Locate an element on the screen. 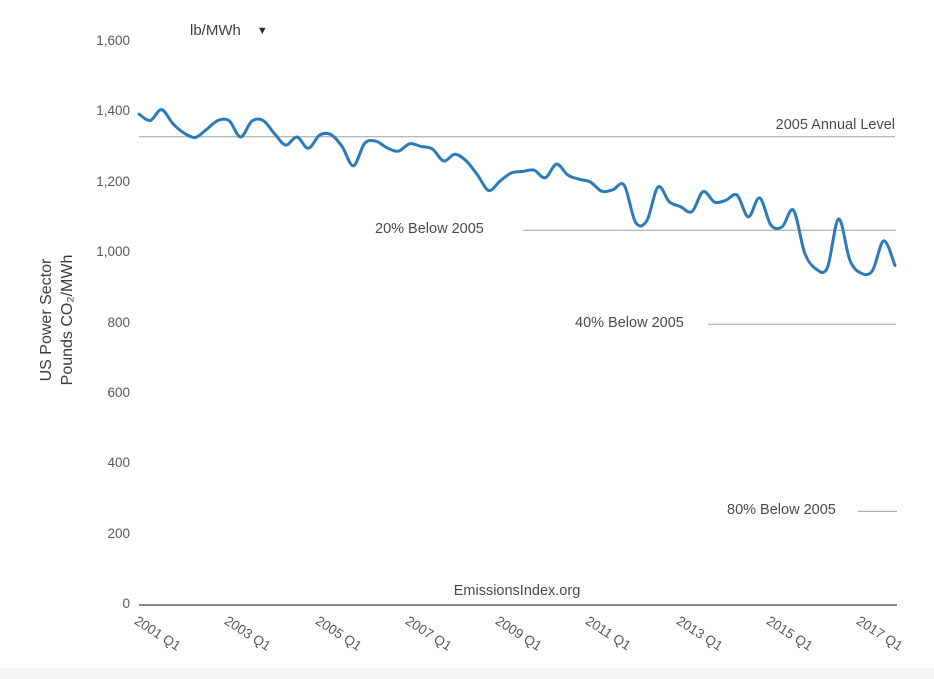 The height and width of the screenshot is (679, 934). reference-line-label: 80% Below 2005 is located at coordinates (781, 510).